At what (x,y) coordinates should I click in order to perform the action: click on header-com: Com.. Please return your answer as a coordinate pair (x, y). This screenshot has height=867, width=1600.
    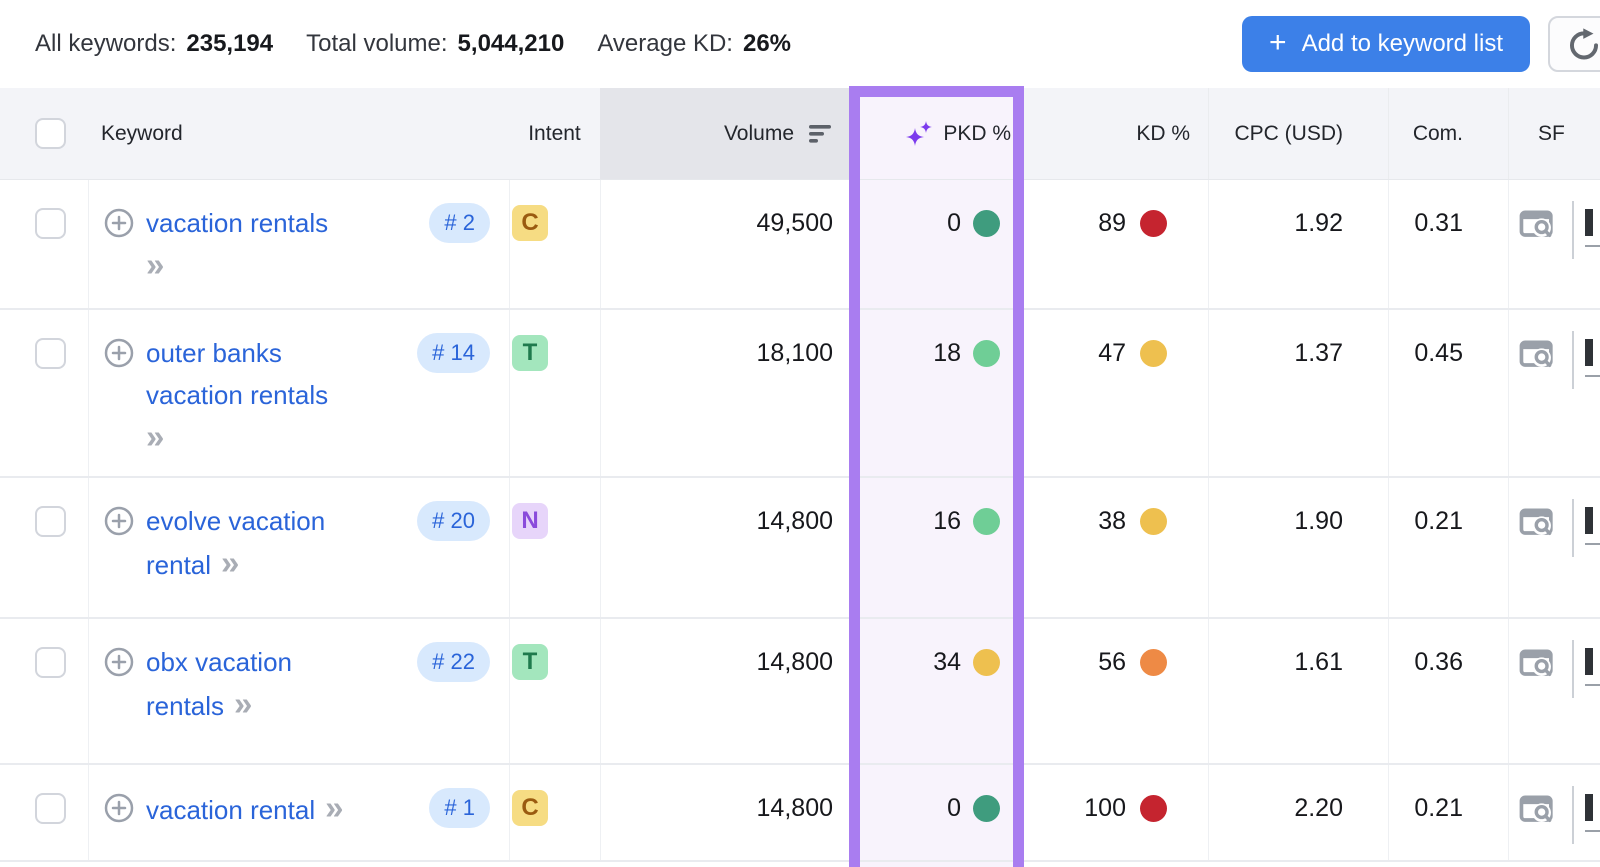
    Looking at the image, I should click on (1448, 133).